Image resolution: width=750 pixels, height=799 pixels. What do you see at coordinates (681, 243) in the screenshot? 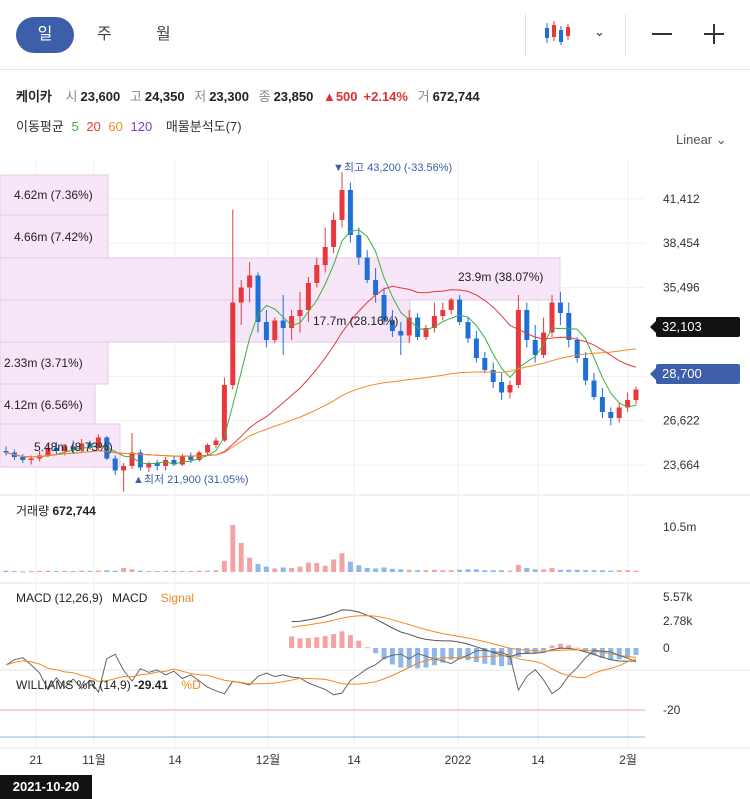
I see `price-axis-label: 38,454` at bounding box center [681, 243].